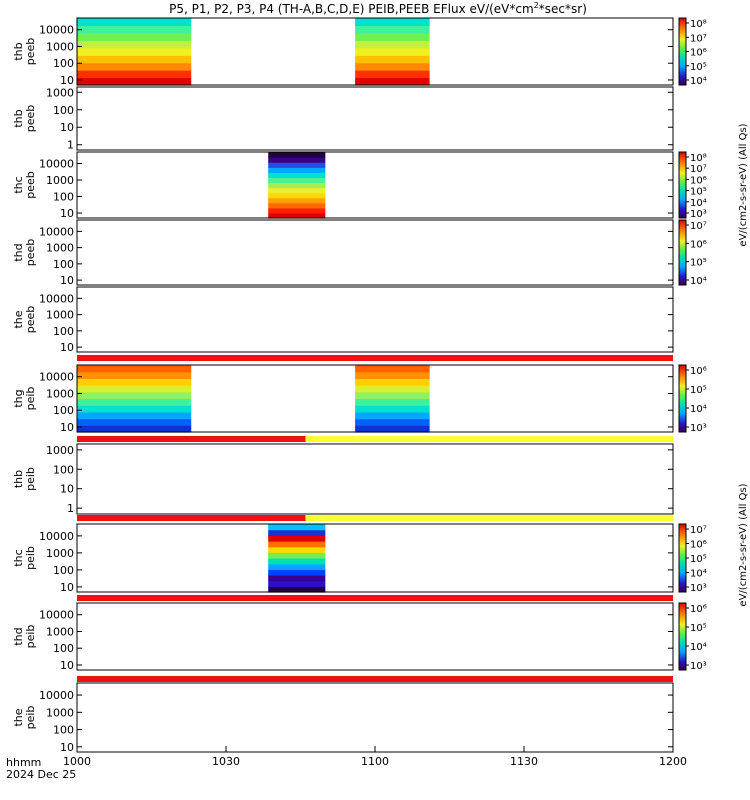  I want to click on panel-thd-peeb: 10000 1000 100 10 thd peeb, so click(343, 253).